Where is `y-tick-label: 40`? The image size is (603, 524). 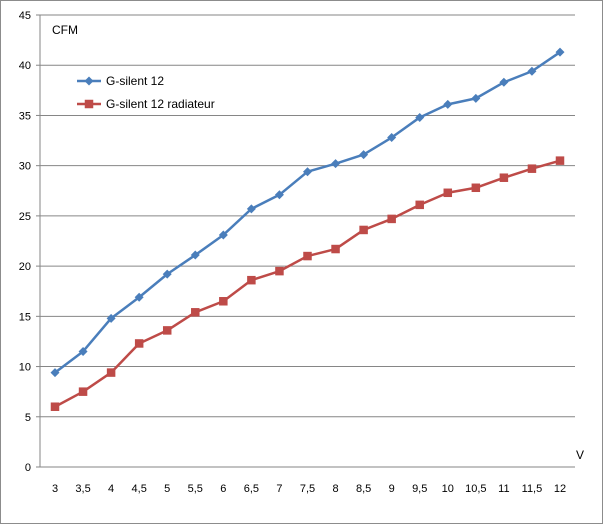
y-tick-label: 40 is located at coordinates (25, 66).